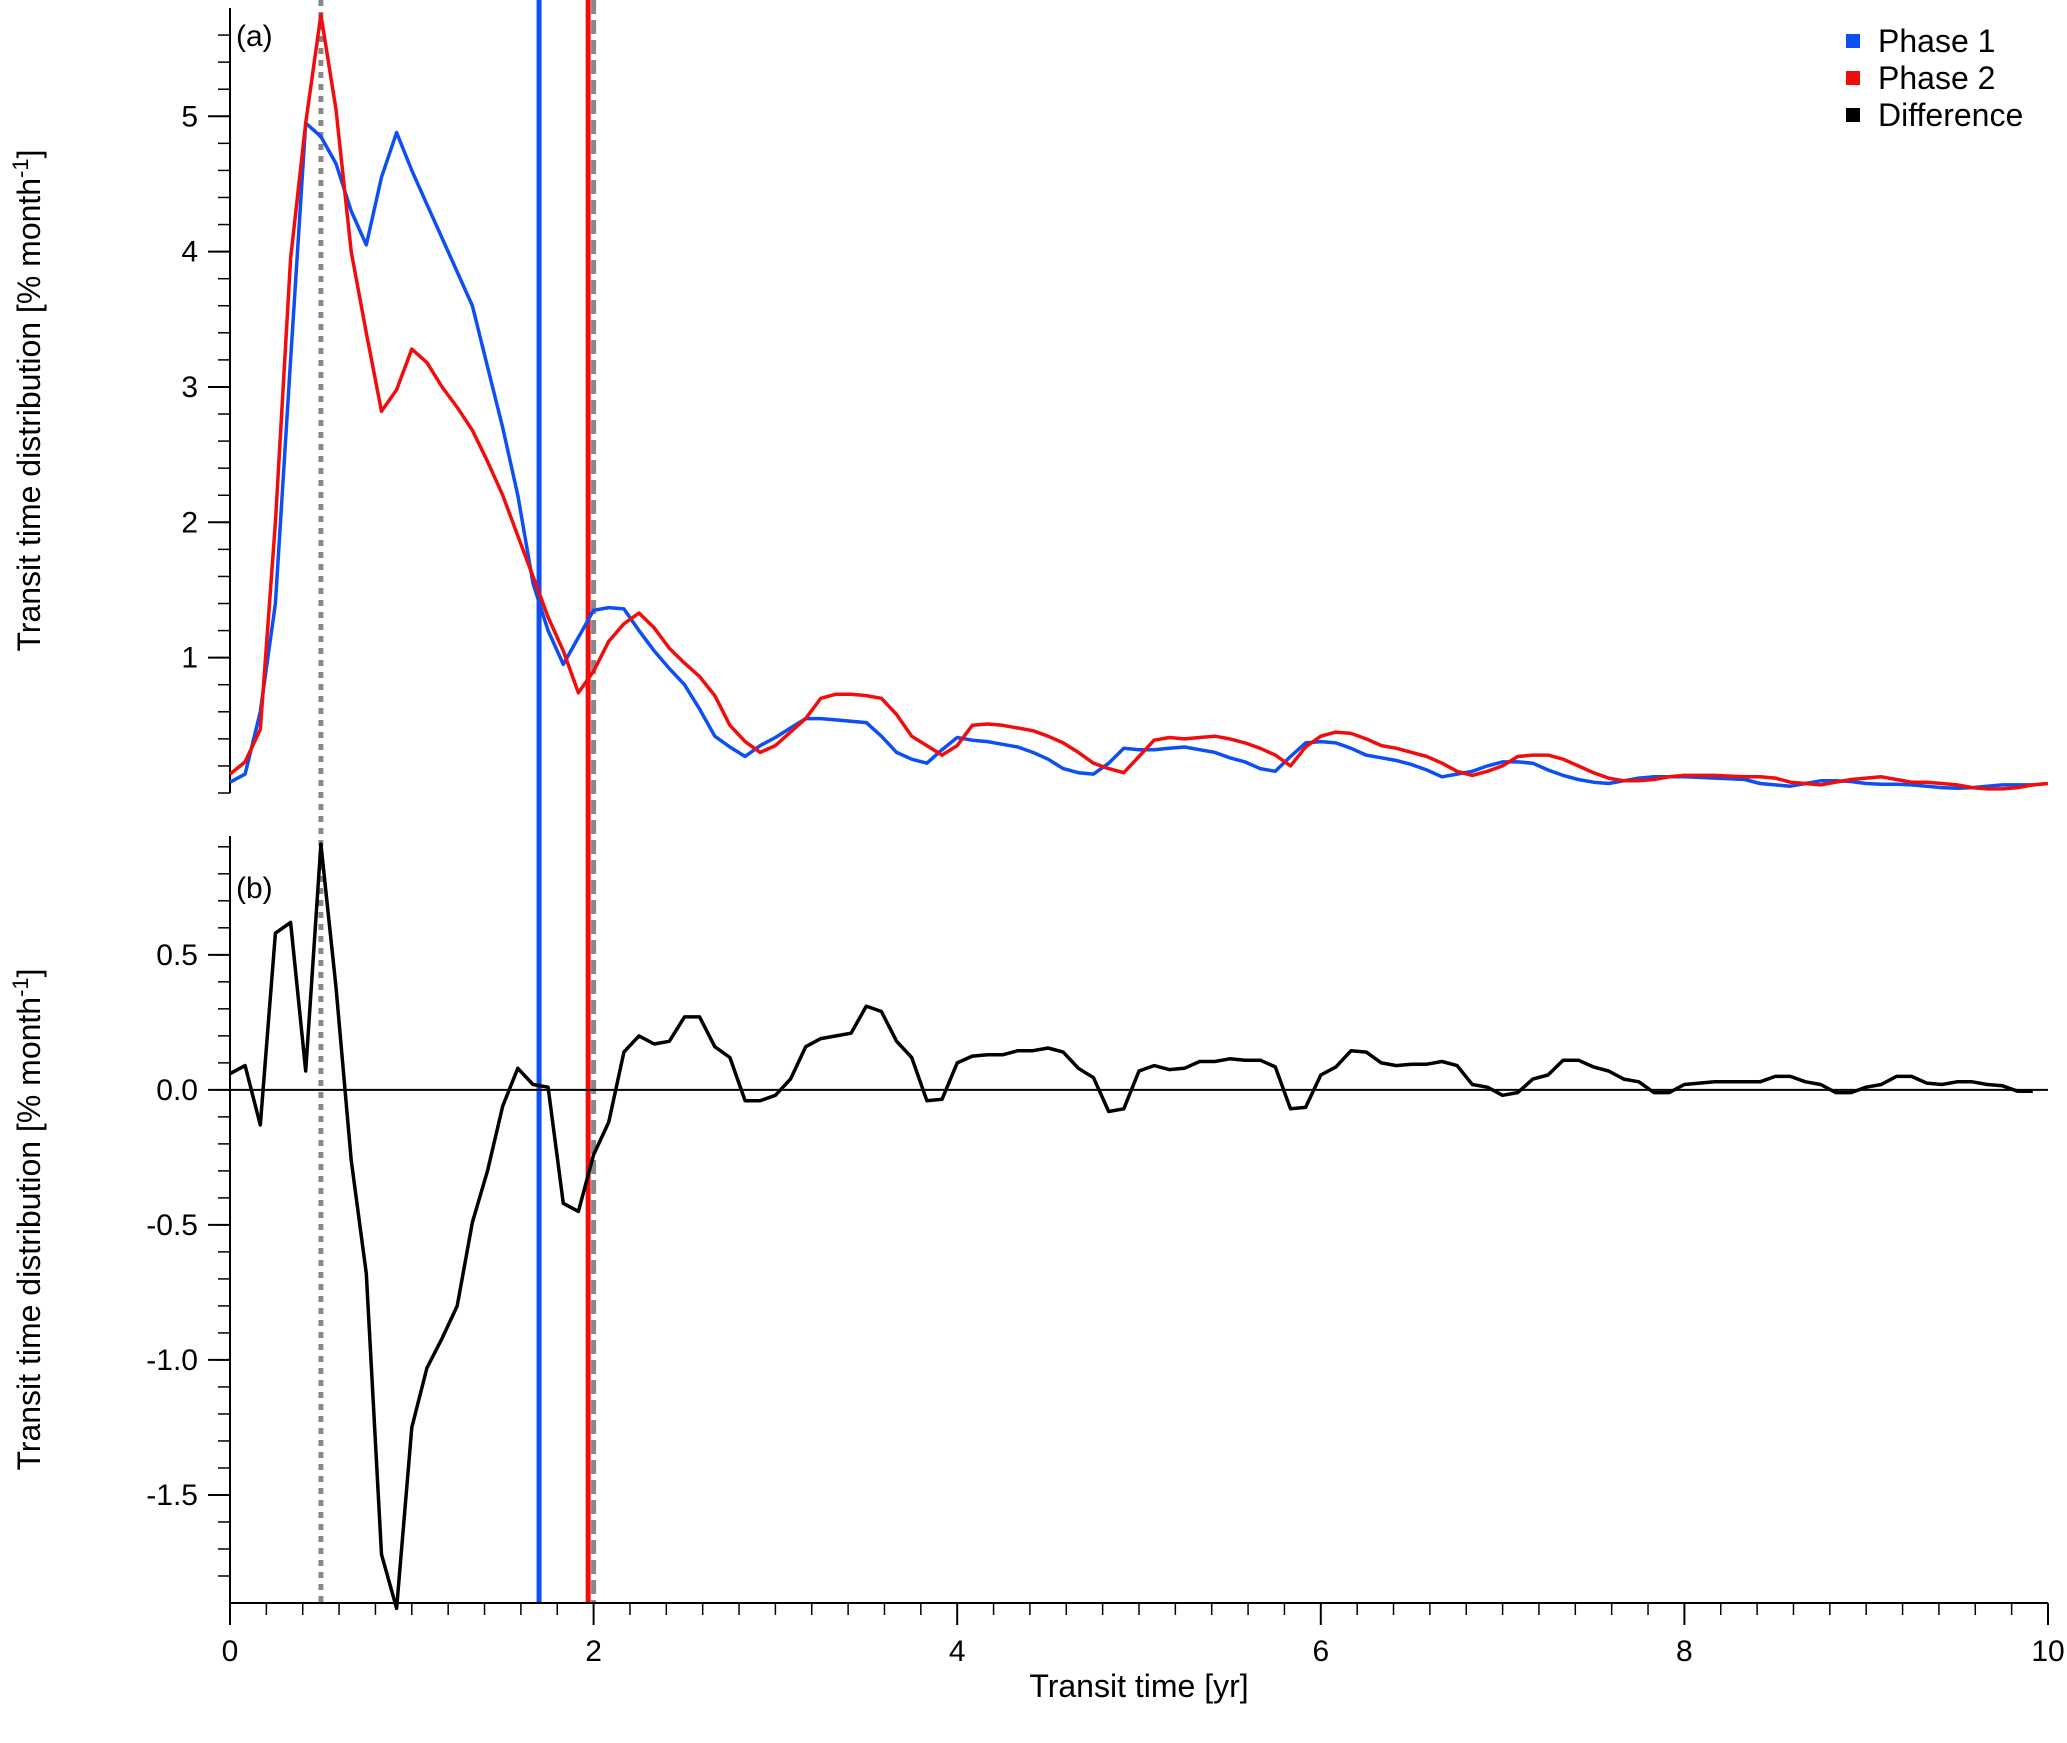 This screenshot has width=2067, height=1743. I want to click on x-tick-label: 2, so click(593, 1651).